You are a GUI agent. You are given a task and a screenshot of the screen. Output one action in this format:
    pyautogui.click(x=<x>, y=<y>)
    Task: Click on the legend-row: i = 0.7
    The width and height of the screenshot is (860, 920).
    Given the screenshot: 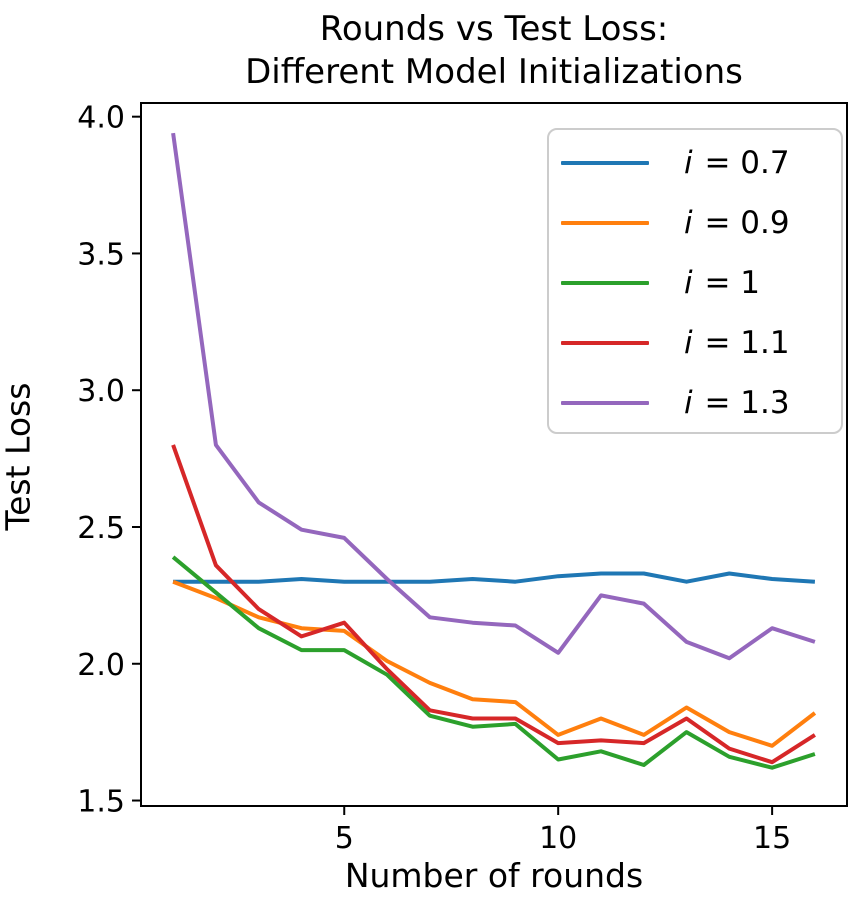 What is the action you would take?
    pyautogui.click(x=695, y=163)
    